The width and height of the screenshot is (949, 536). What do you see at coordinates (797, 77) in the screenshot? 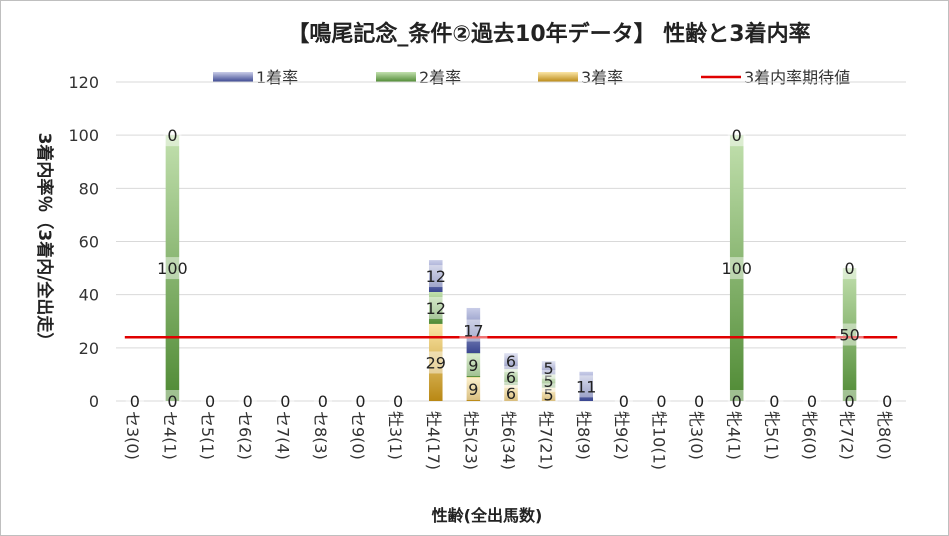
I see `legend-label: 3着内率期待値` at bounding box center [797, 77].